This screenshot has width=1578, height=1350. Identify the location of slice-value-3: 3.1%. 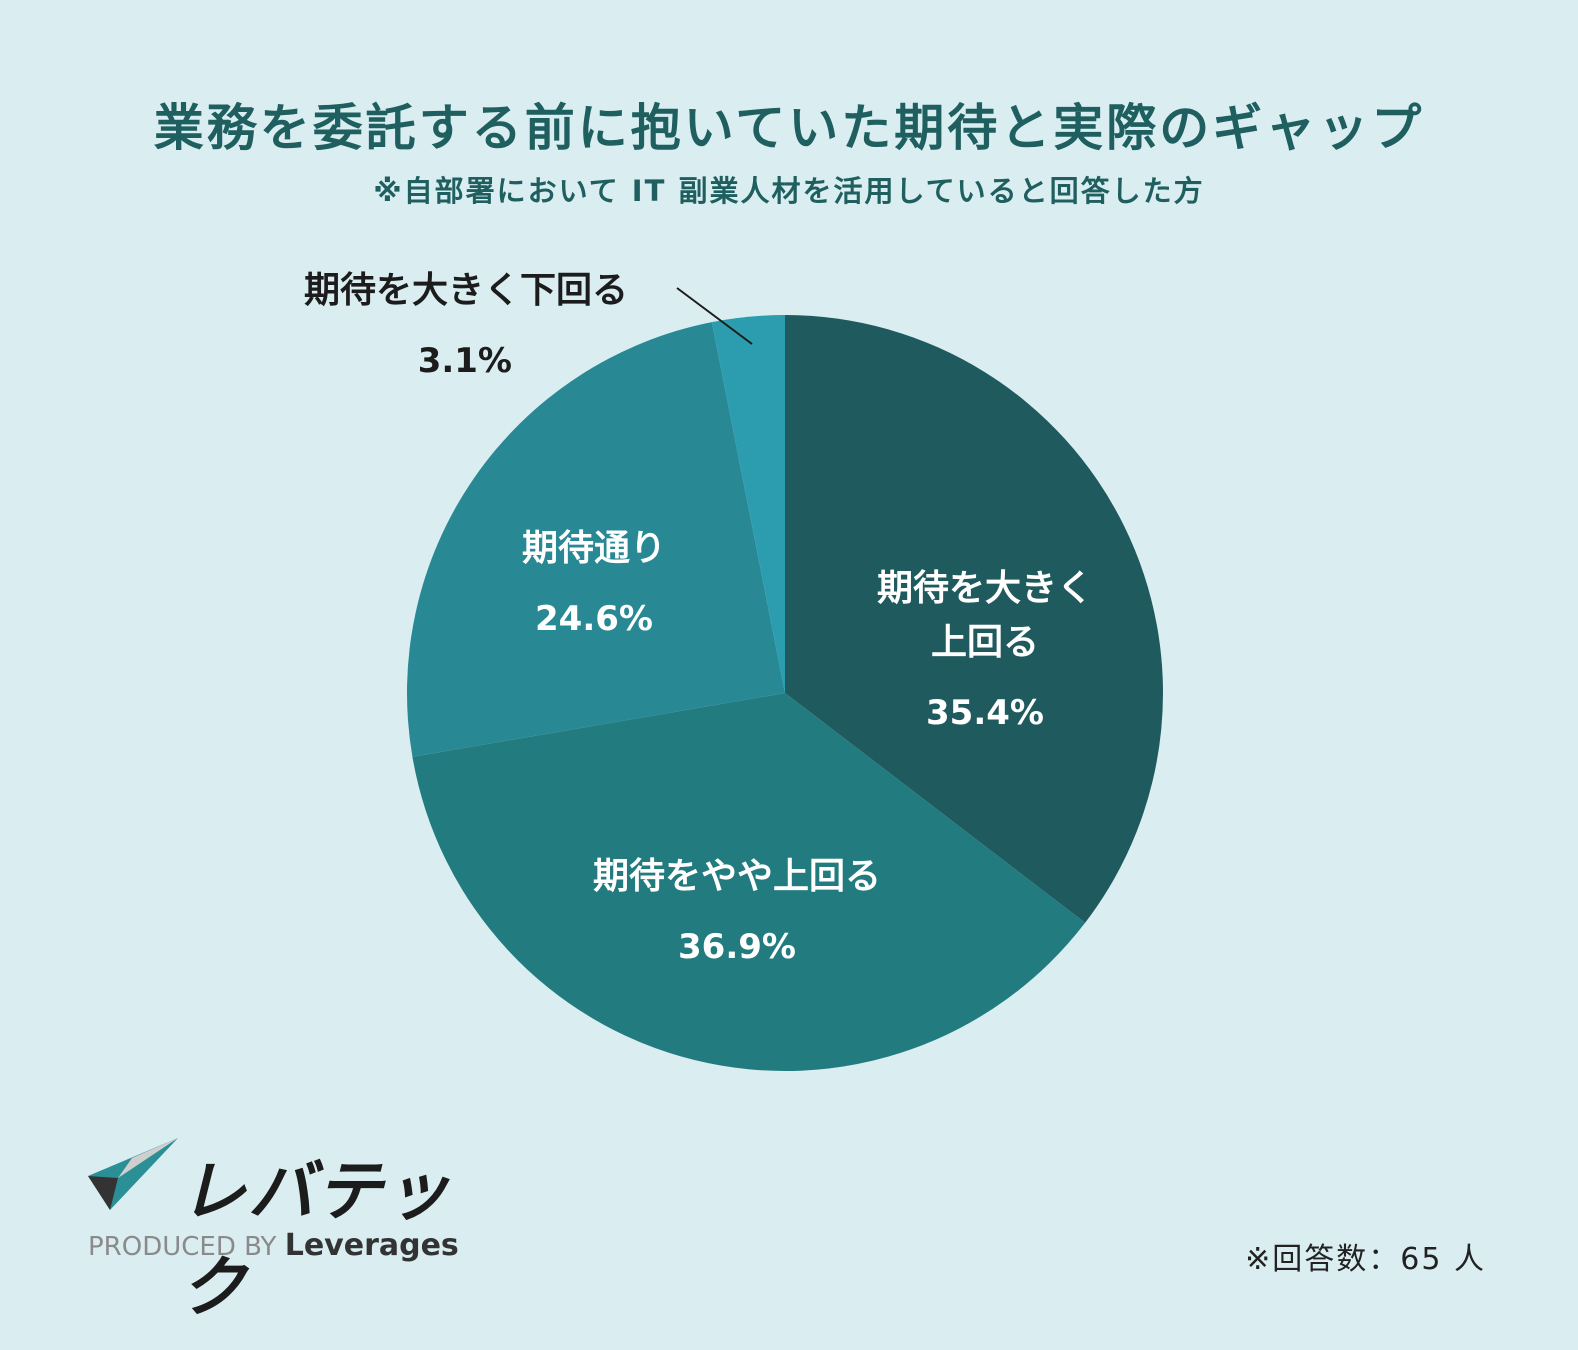
(465, 361).